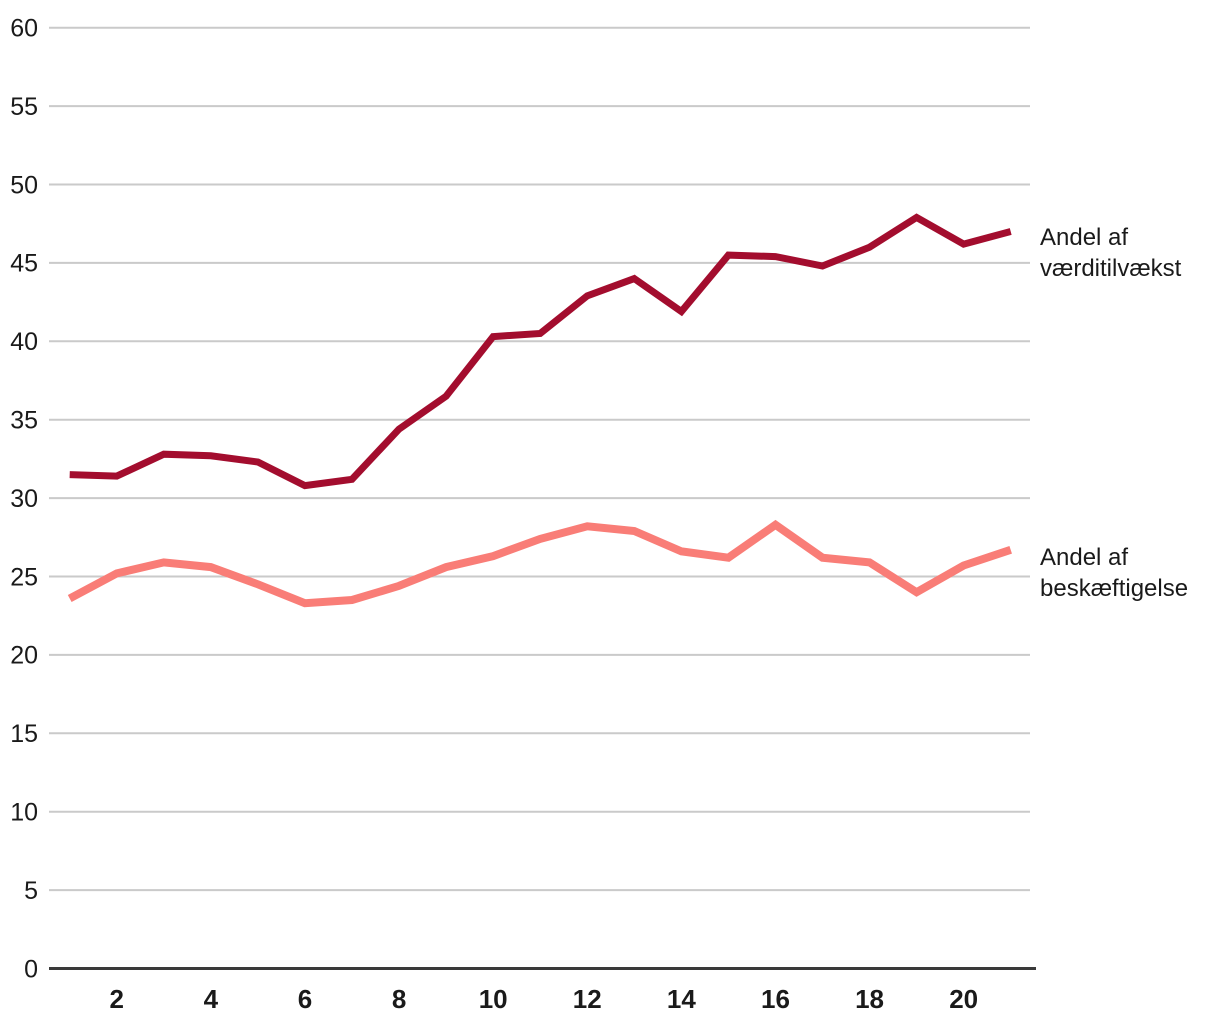 The width and height of the screenshot is (1220, 1020). What do you see at coordinates (1111, 253) in the screenshot?
I see `series-label-vaerditilvaekst: Andel af værditilvækst` at bounding box center [1111, 253].